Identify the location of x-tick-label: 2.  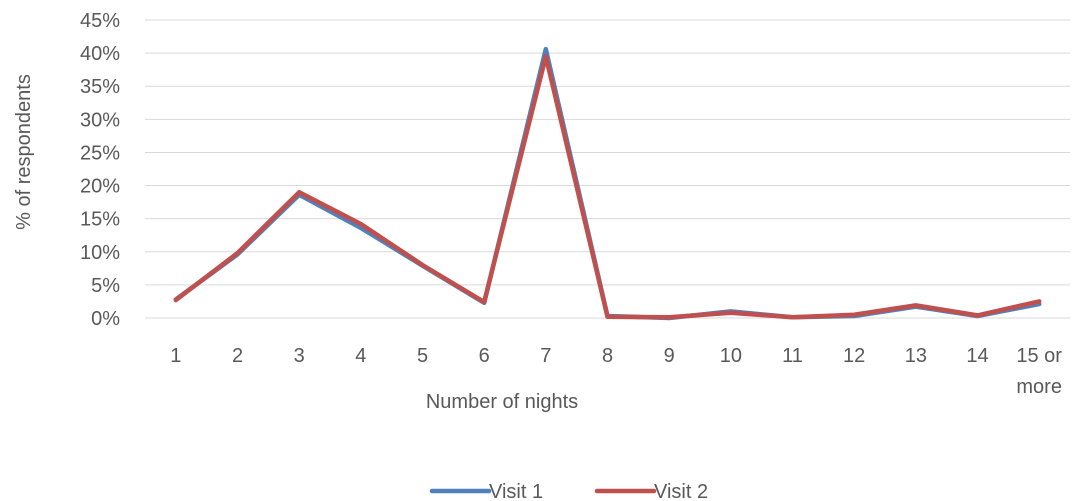
(237, 356).